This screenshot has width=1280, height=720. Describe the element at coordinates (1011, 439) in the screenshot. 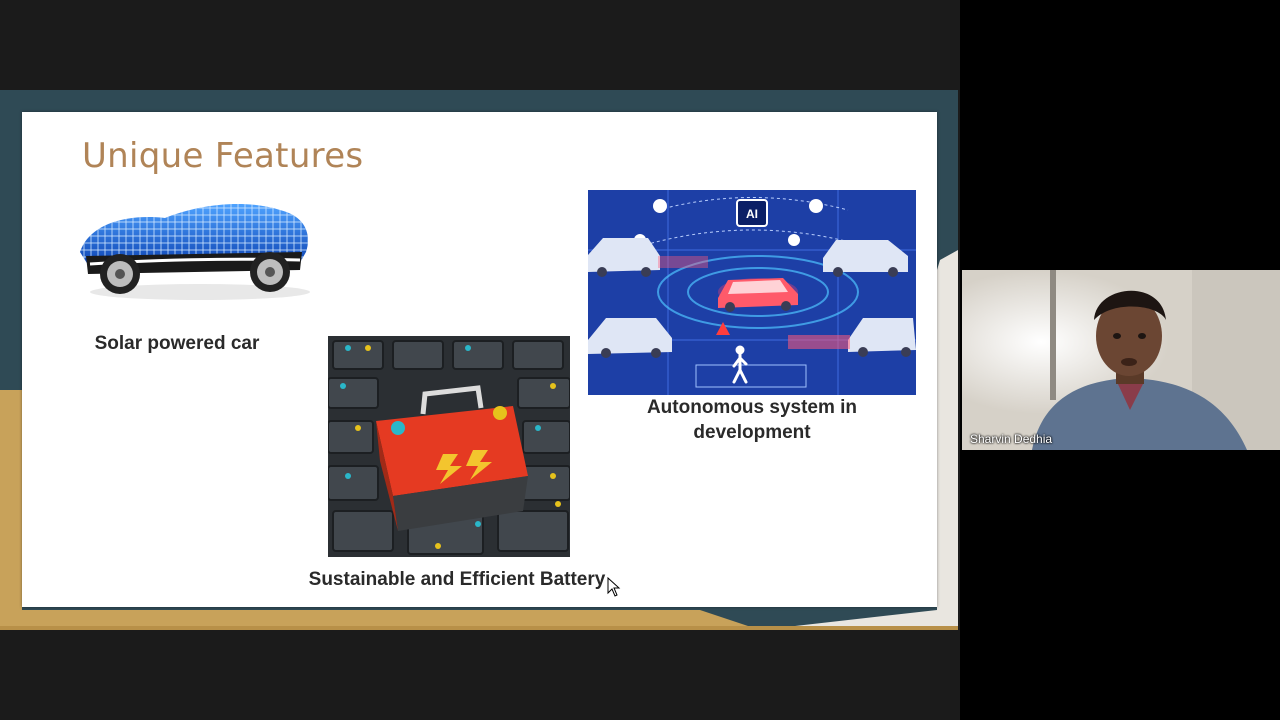

I see `participant-name-label: Sharvin Dedhia` at that location.